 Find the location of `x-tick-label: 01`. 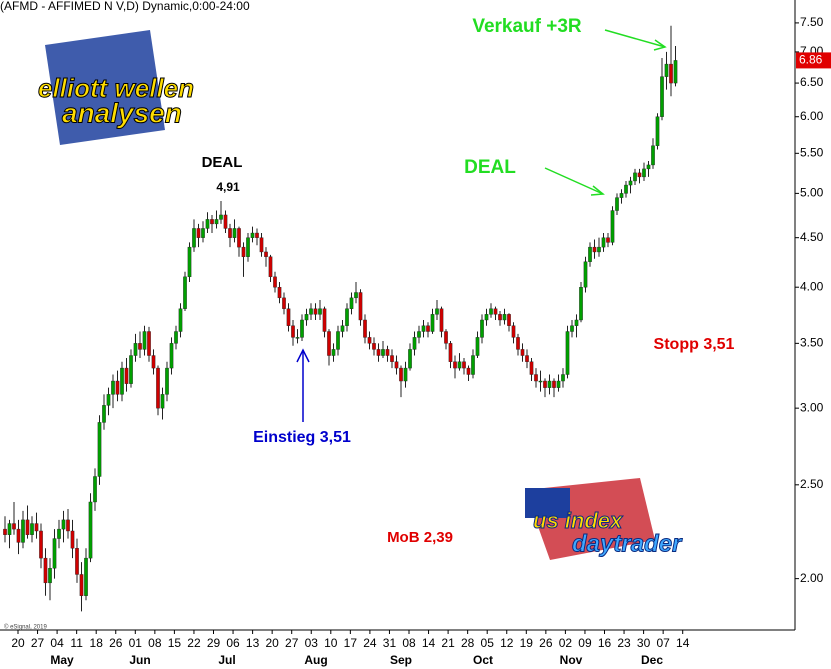

x-tick-label: 01 is located at coordinates (136, 643).